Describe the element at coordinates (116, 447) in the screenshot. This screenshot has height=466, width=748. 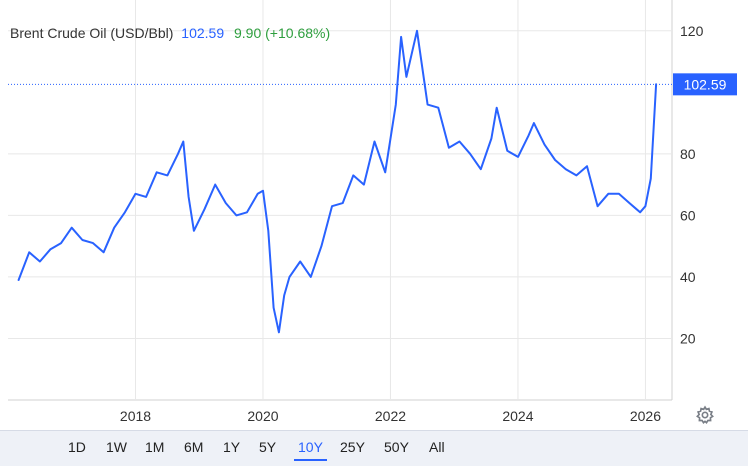
I see `range-1w-button: 1W` at that location.